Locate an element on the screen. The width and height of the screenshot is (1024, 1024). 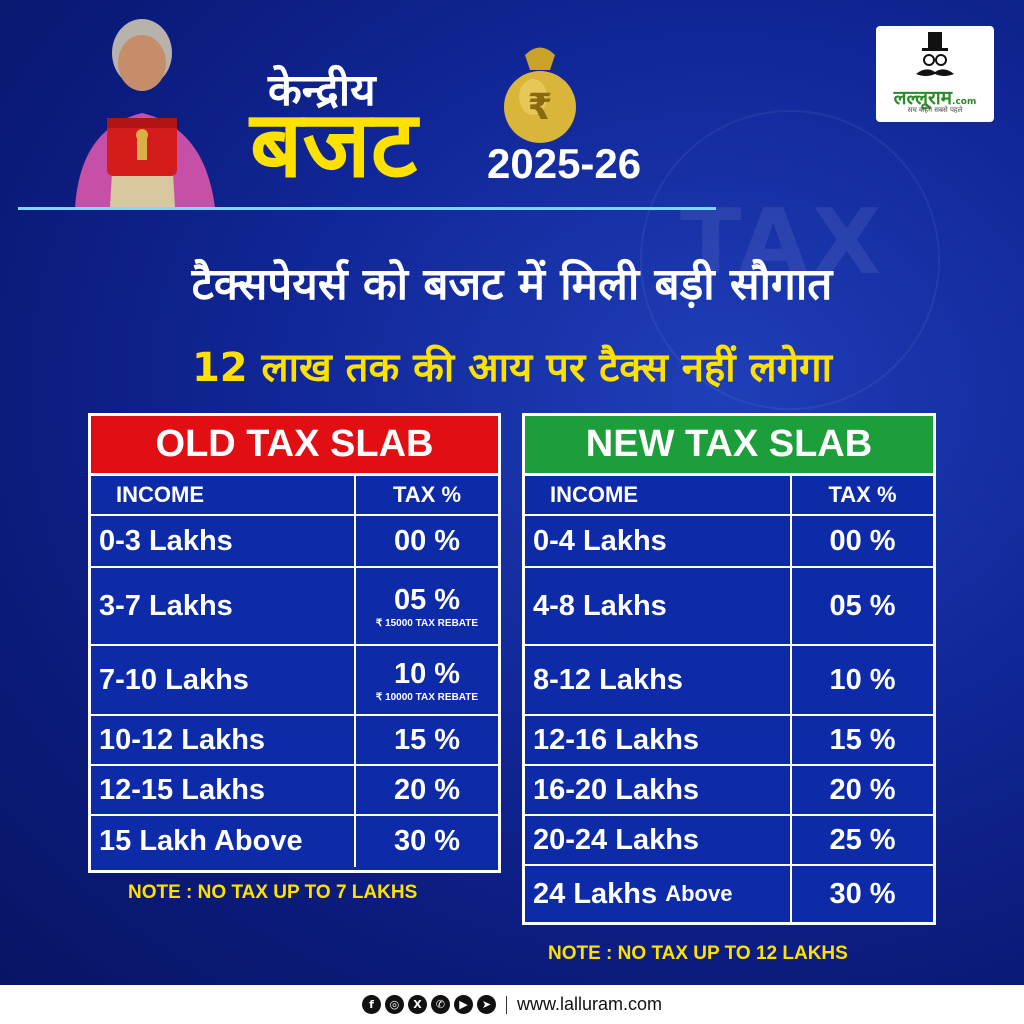
table-row: 8-12 Lakhs 10 % is located at coordinates (729, 681).